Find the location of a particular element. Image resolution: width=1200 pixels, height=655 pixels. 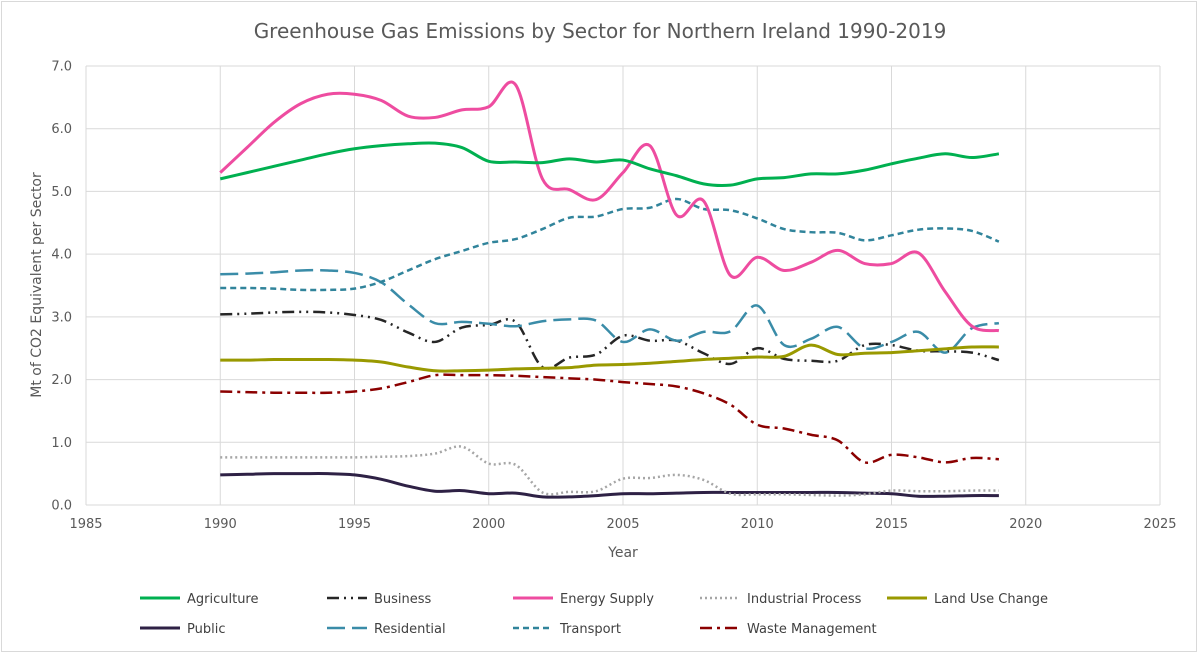

legend-label-energy-supply: Energy Supply is located at coordinates (607, 599).